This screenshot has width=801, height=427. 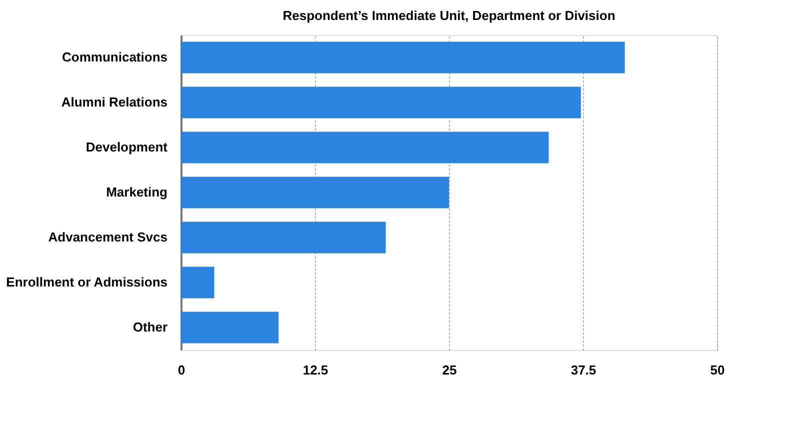 I want to click on x-tick-label: 12.5, so click(x=315, y=370).